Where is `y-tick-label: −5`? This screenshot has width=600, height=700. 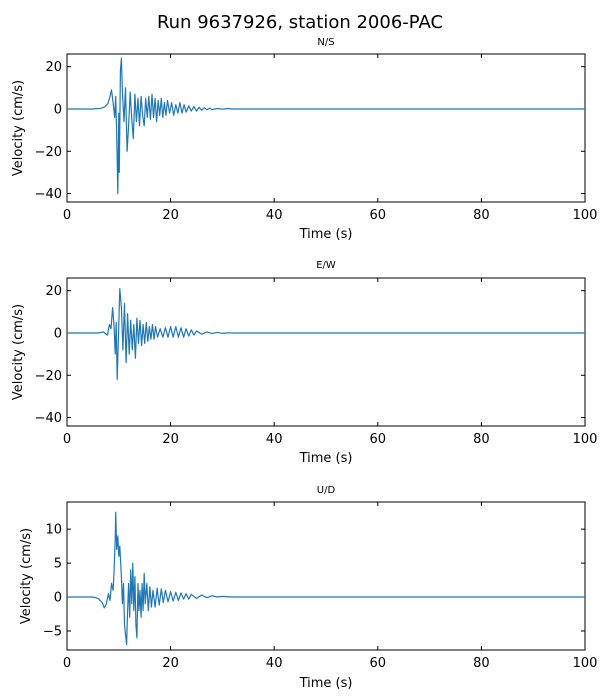 y-tick-label: −5 is located at coordinates (52, 631).